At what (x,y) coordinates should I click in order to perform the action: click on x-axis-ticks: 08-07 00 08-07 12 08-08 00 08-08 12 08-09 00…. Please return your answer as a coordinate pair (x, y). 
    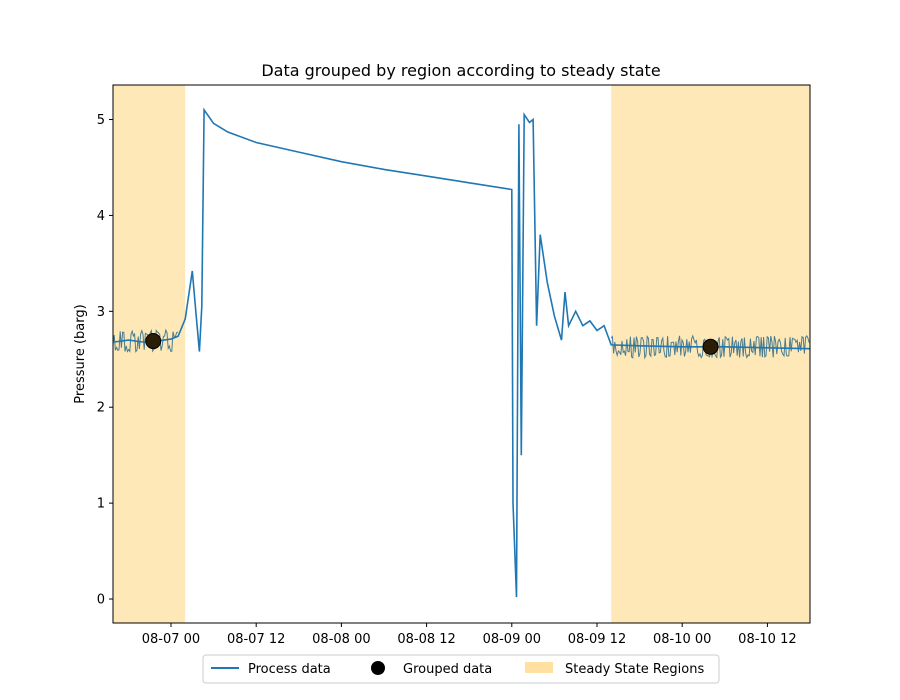
    Looking at the image, I should click on (469, 635).